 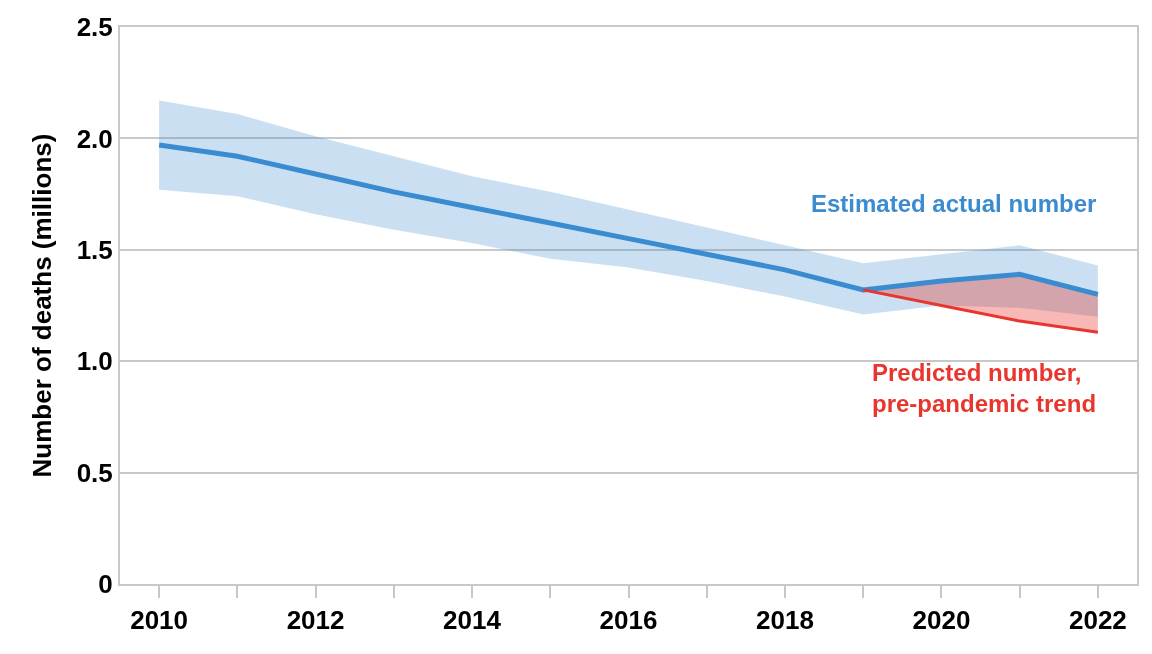 I want to click on y-axis-title: Number of deaths (millions), so click(x=41, y=305).